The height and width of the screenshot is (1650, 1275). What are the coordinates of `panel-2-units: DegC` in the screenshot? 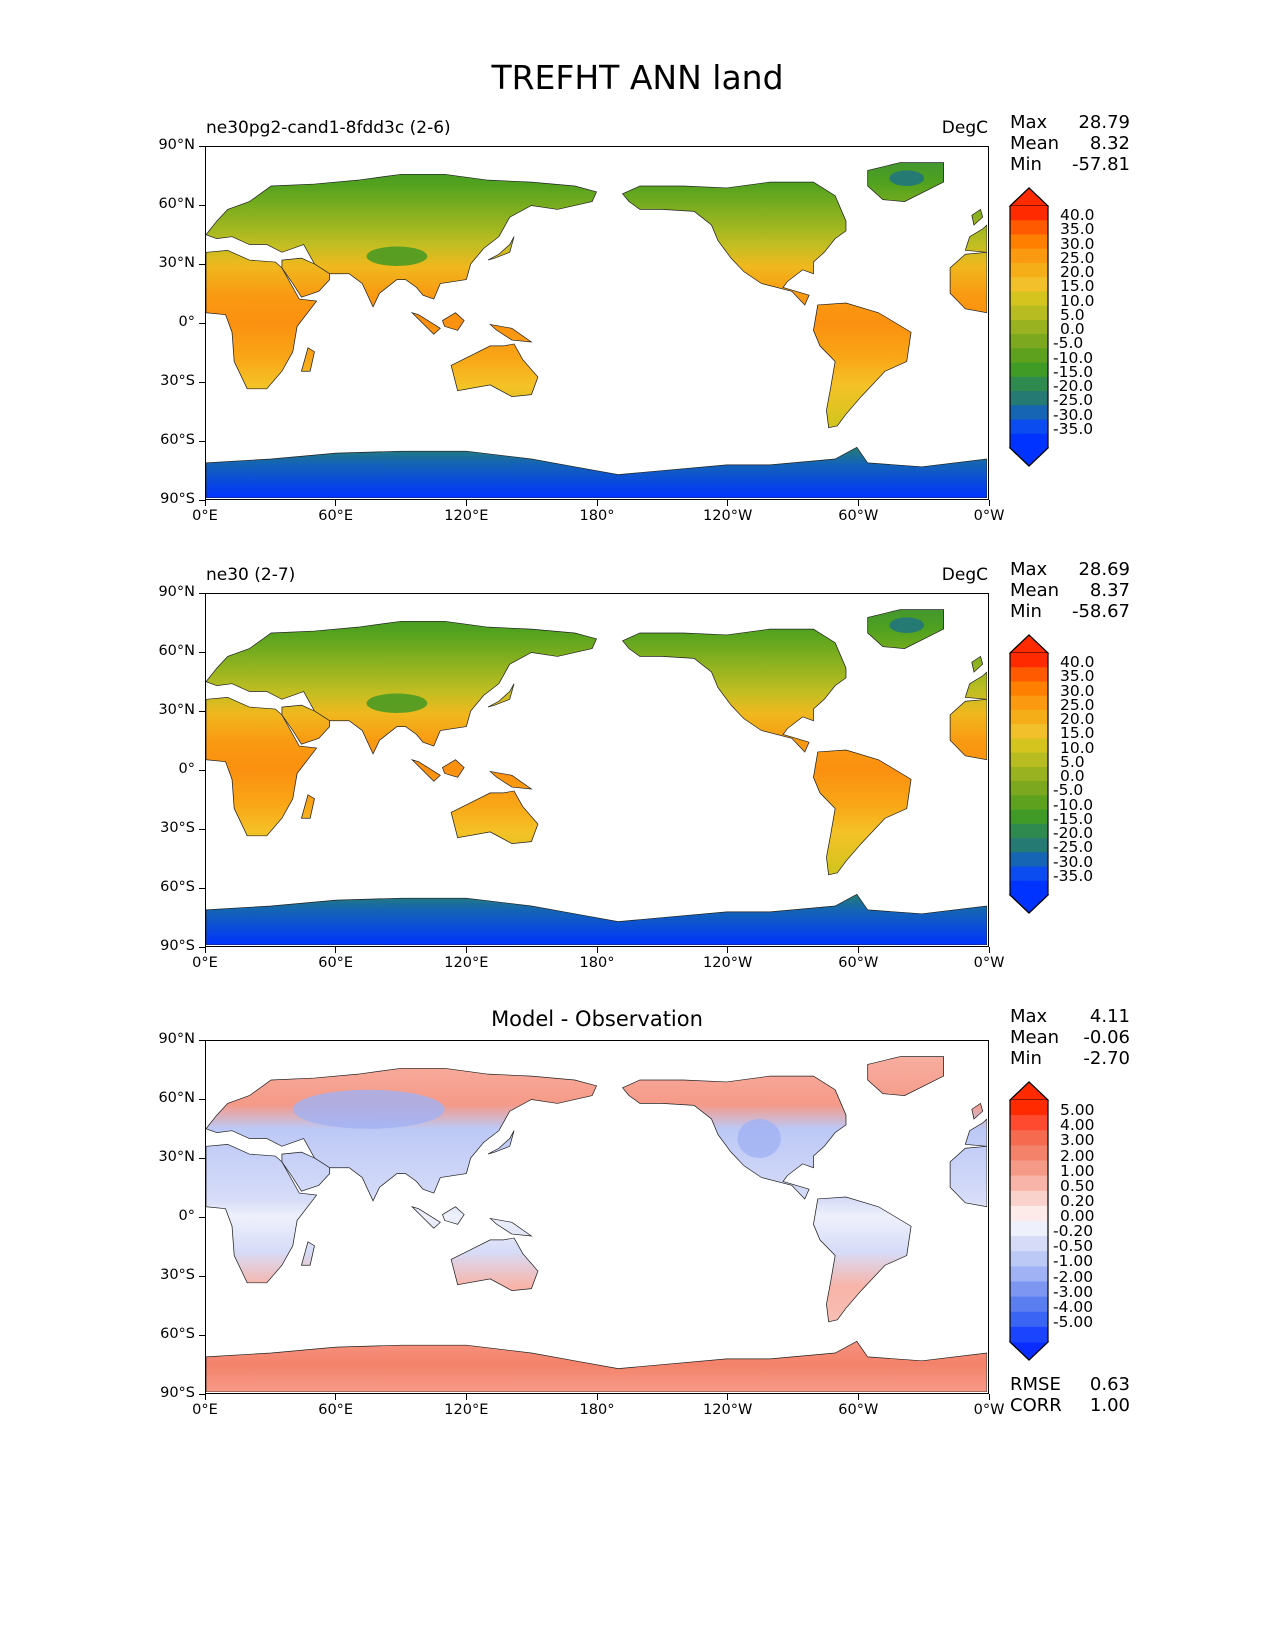 It's located at (964, 575).